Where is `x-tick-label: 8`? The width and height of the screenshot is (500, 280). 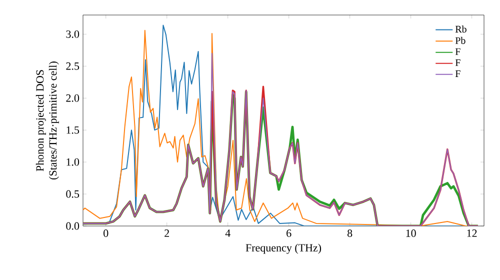
x-tick-label: 8 is located at coordinates (350, 233).